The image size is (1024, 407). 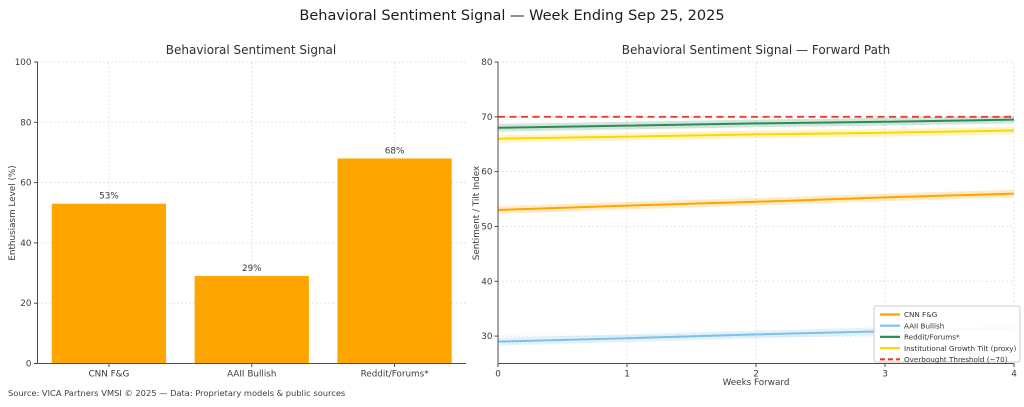 I want to click on y-tick-label: 30, so click(x=487, y=337).